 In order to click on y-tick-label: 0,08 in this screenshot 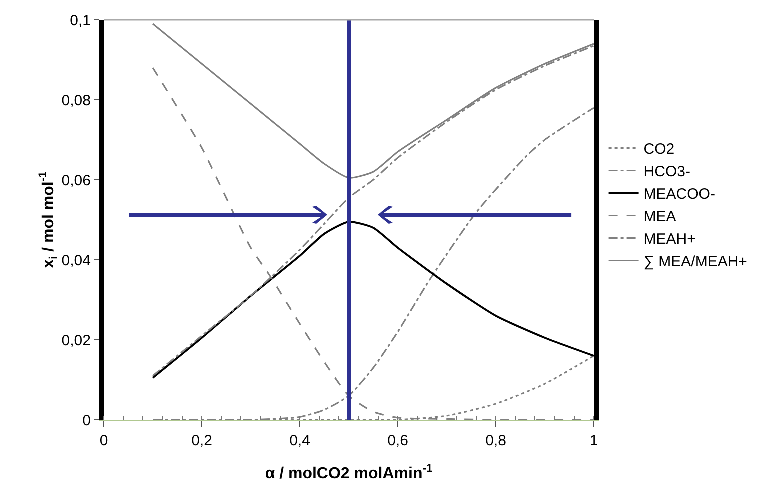, I will do `click(76, 101)`.